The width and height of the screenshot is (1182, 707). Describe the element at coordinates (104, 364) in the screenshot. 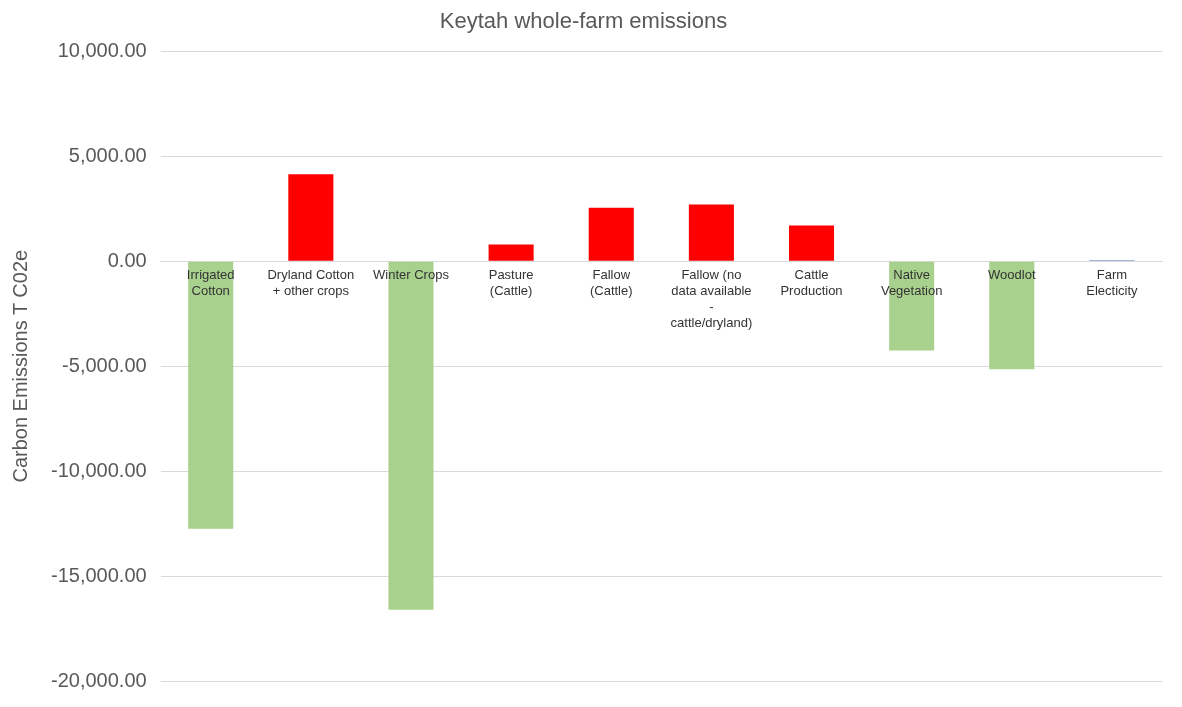

I see `y-tick-label: -5,000.00` at that location.